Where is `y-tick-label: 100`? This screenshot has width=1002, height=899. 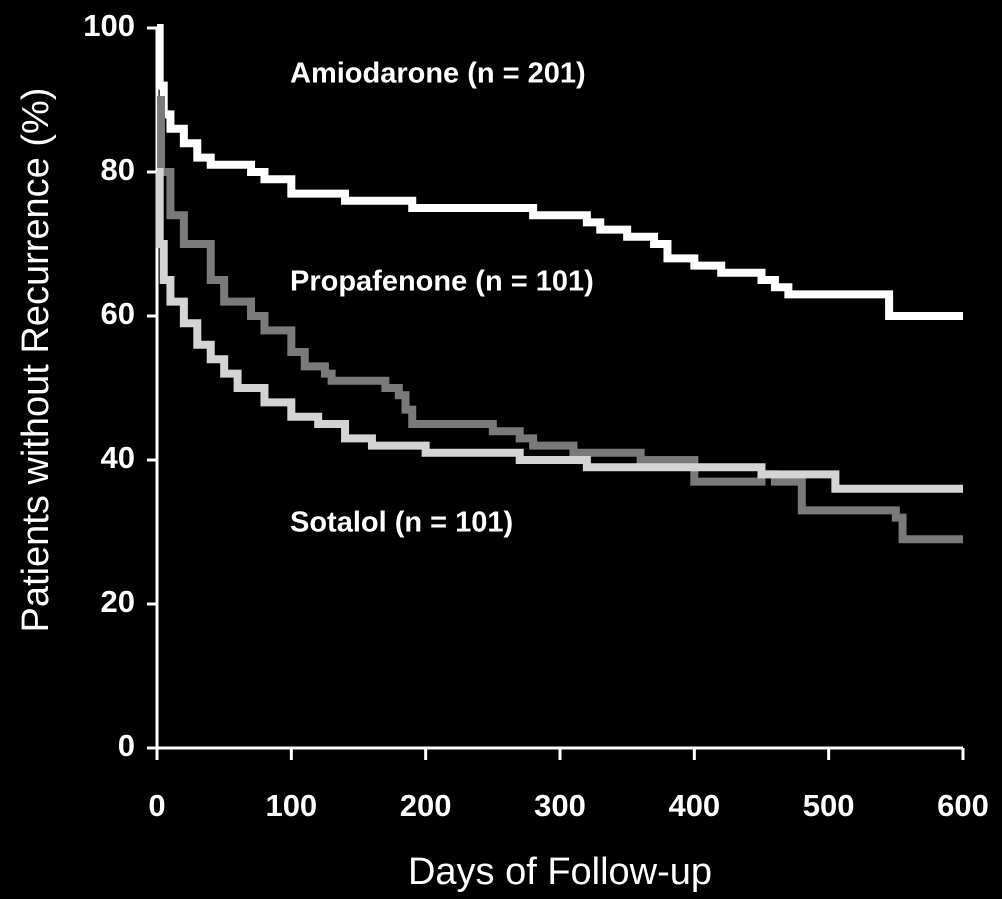 y-tick-label: 100 is located at coordinates (109, 25).